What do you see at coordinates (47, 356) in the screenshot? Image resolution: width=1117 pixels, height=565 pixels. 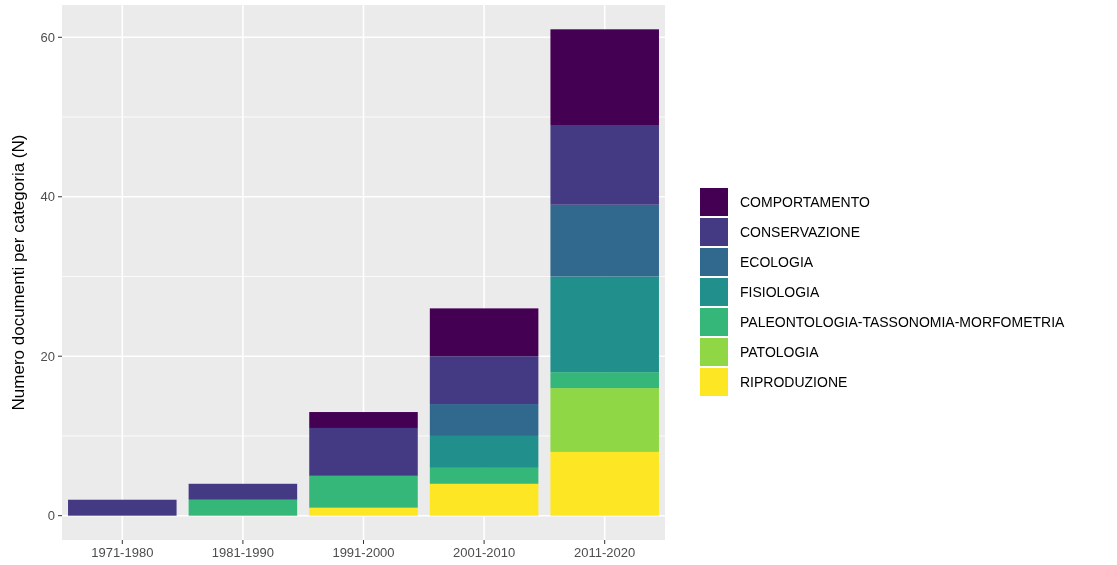 I see `y-tick-label: 20` at bounding box center [47, 356].